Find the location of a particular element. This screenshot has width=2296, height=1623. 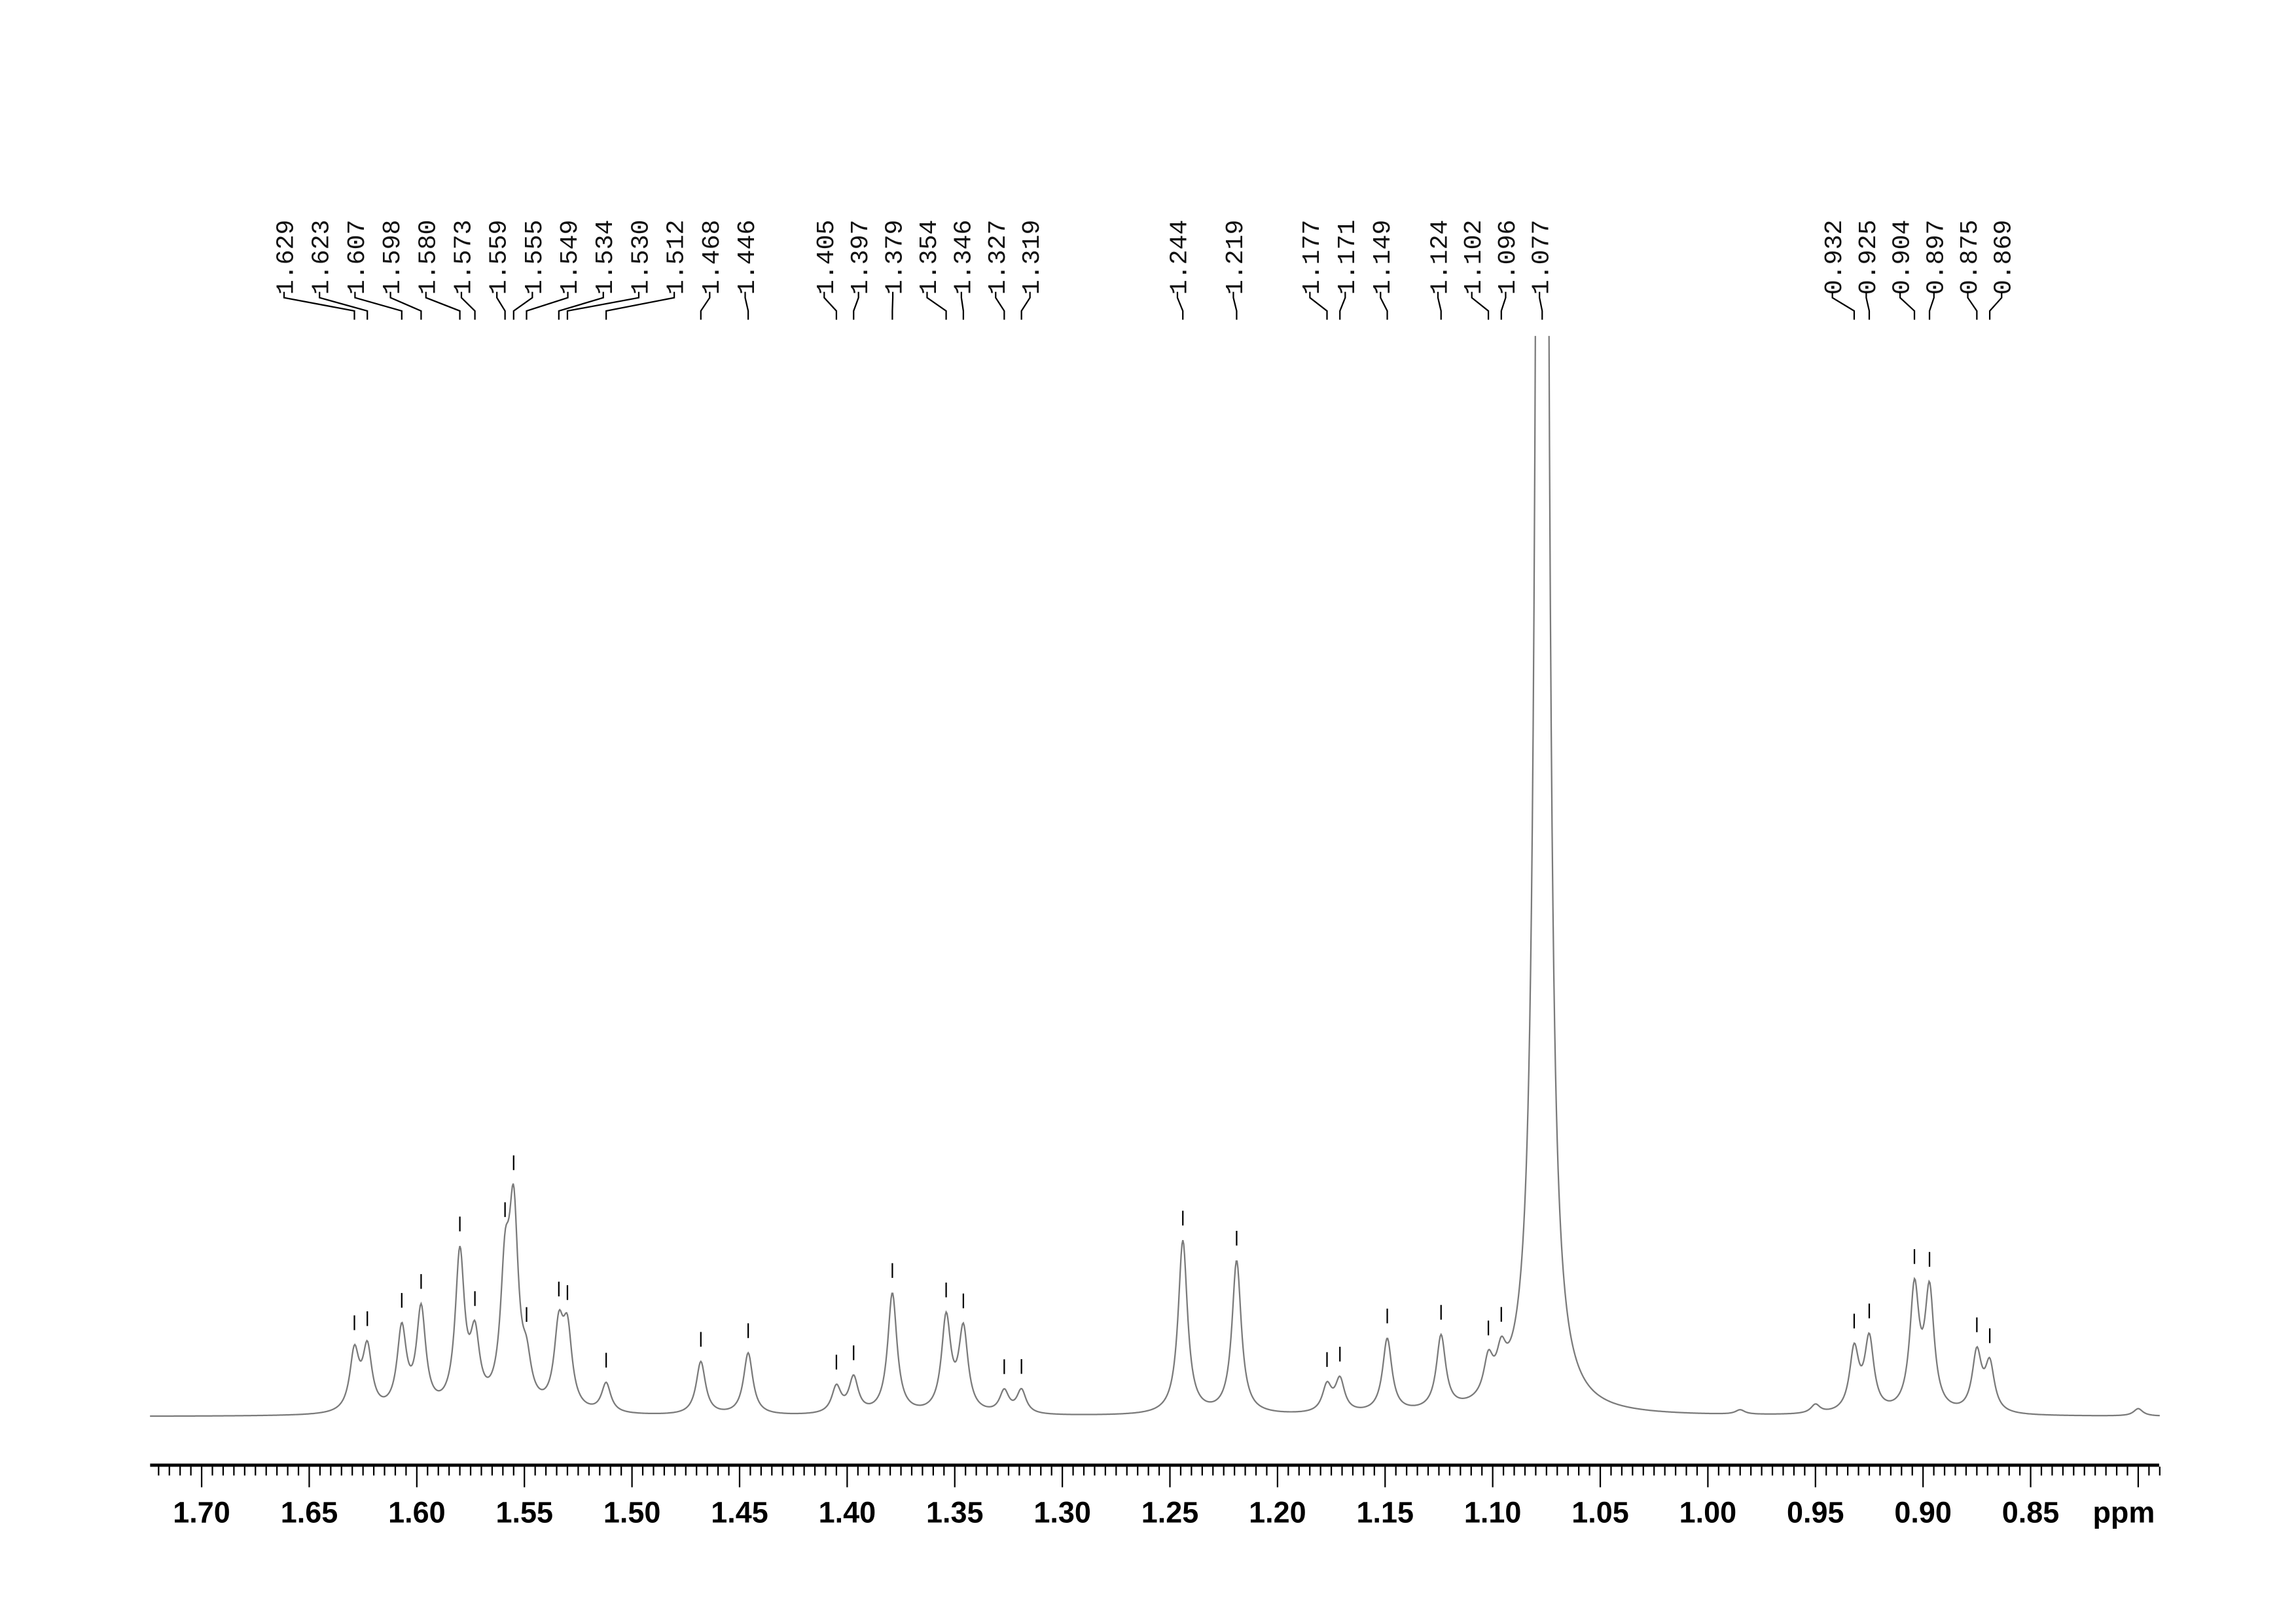

peak-label: 1.319 is located at coordinates (1032, 257).